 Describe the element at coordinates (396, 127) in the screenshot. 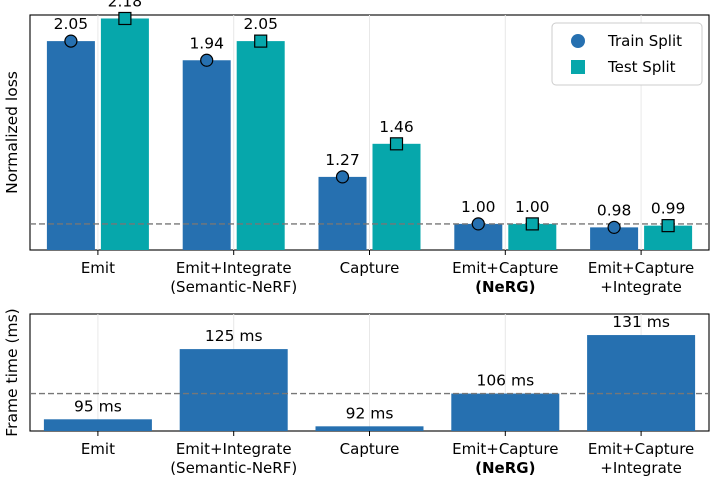

I see `data-label: 1.46` at that location.